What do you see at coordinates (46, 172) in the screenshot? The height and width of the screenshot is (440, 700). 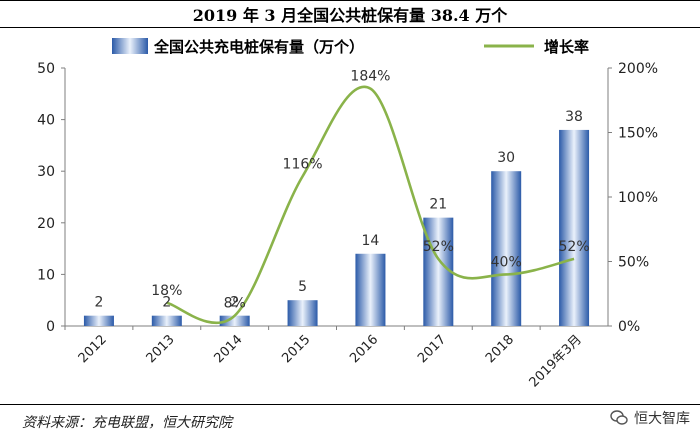 I see `y-left-tick-label: 30` at bounding box center [46, 172].